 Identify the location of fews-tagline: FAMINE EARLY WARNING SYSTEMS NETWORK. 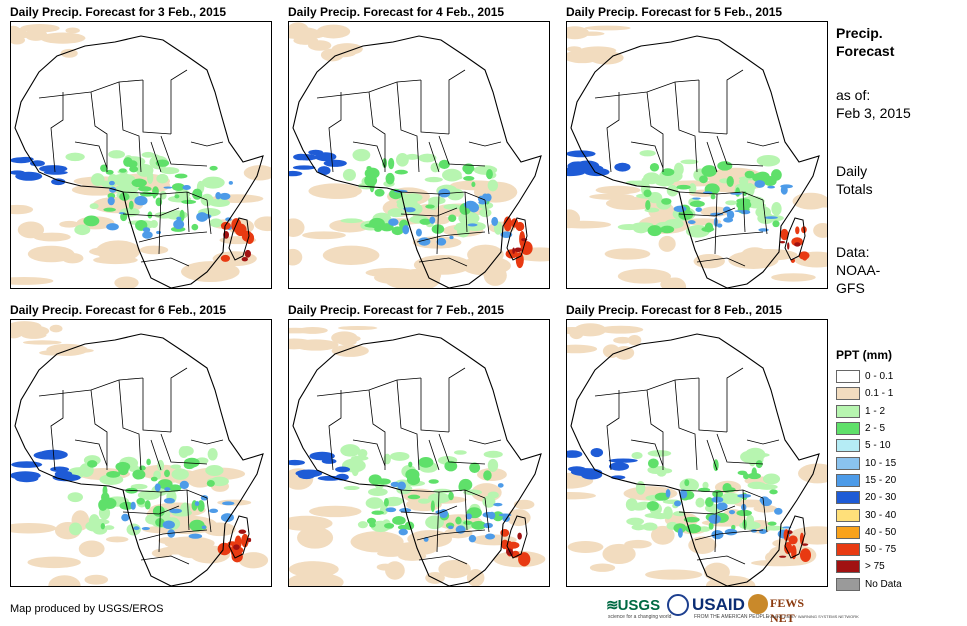
(813, 616).